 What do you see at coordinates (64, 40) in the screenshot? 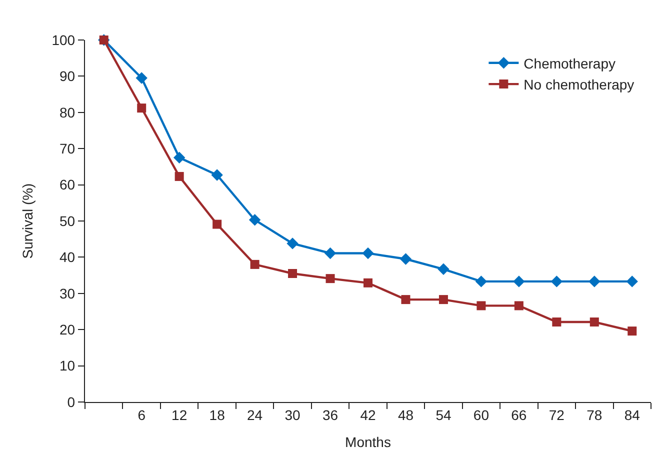
I see `y-tick-label: 100` at bounding box center [64, 40].